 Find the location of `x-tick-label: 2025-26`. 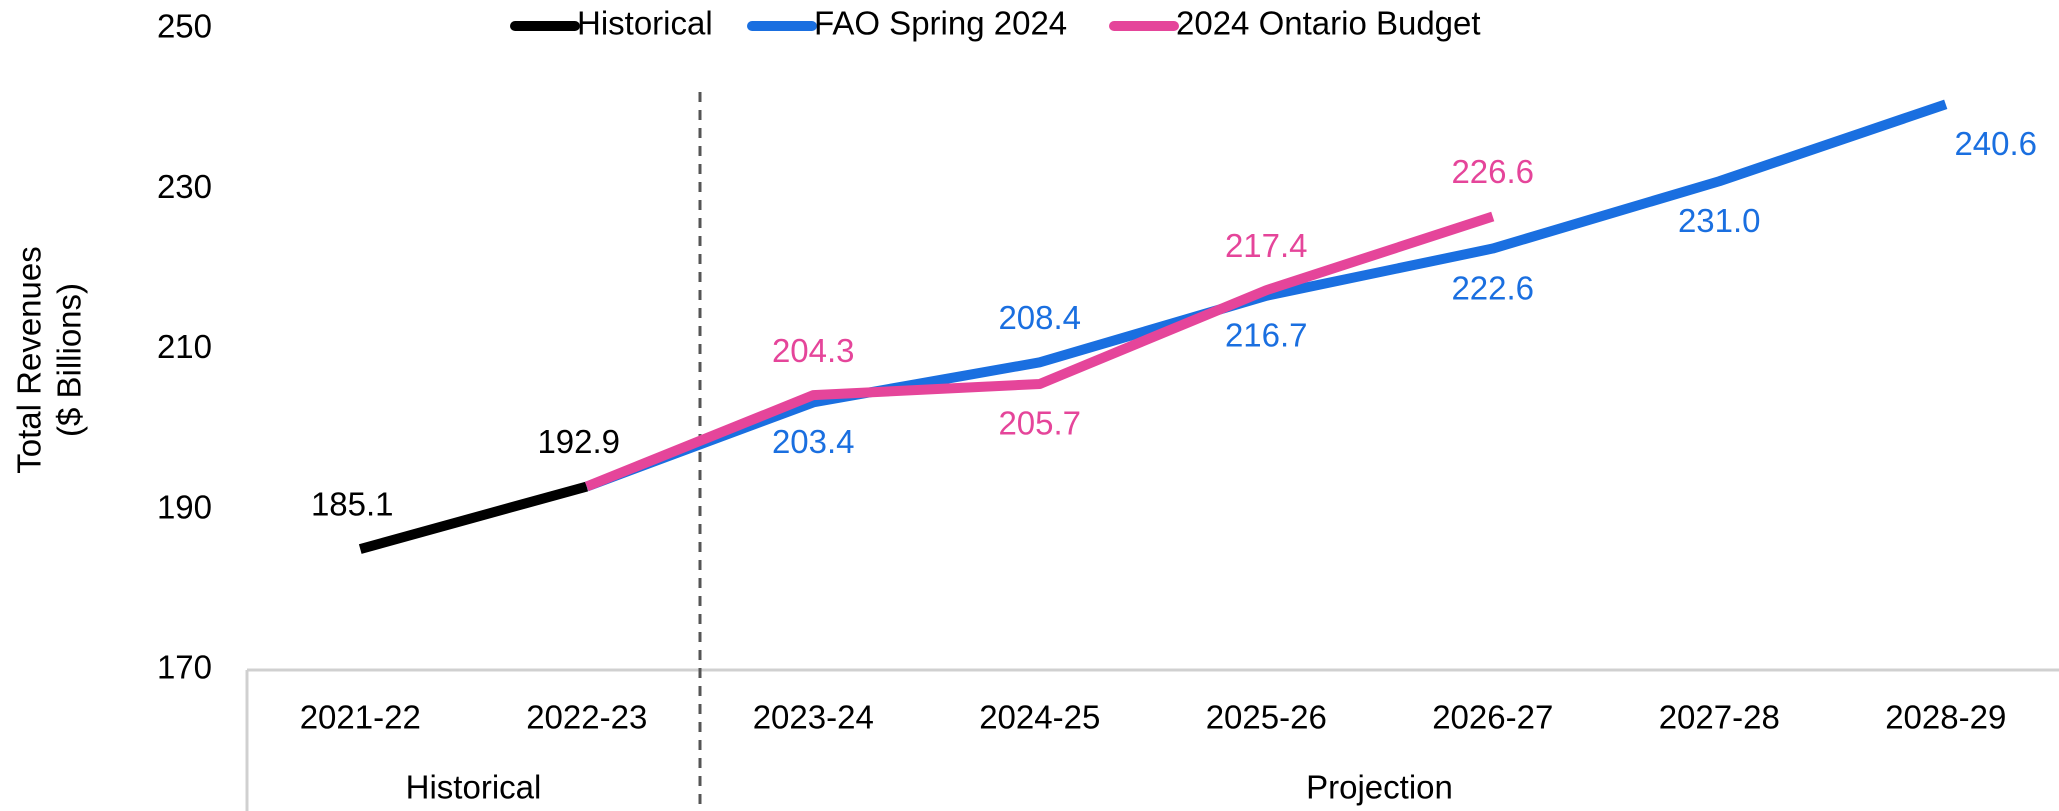

x-tick-label: 2025-26 is located at coordinates (1266, 717).